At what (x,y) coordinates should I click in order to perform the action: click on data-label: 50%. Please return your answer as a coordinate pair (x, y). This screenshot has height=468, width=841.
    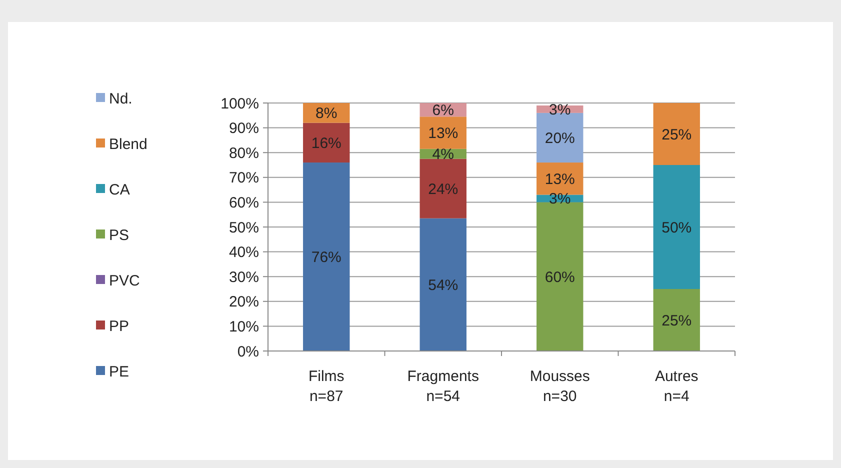
    Looking at the image, I should click on (677, 227).